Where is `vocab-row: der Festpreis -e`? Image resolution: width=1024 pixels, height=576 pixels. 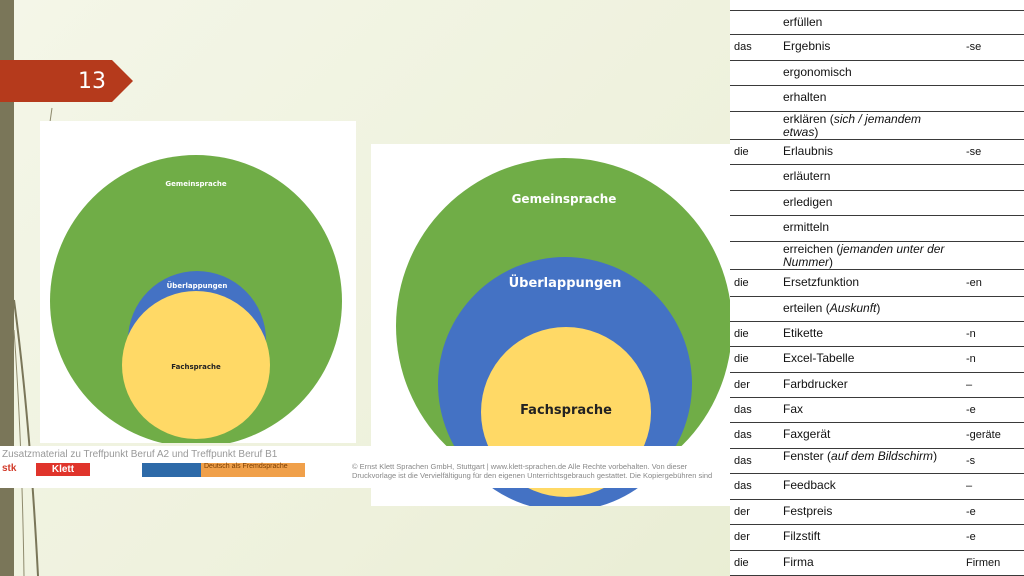 vocab-row: der Festpreis -e is located at coordinates (877, 512).